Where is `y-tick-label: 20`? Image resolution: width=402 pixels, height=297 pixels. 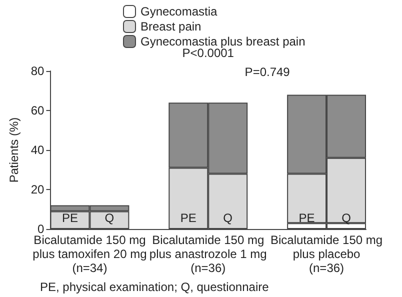 y-tick-label: 20 is located at coordinates (37, 189).